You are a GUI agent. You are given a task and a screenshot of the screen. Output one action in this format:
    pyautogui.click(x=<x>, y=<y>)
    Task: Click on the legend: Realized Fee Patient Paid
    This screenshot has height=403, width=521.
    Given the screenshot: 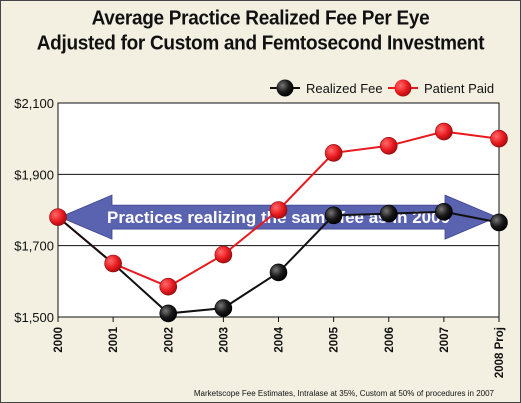 What is the action you would take?
    pyautogui.click(x=382, y=88)
    